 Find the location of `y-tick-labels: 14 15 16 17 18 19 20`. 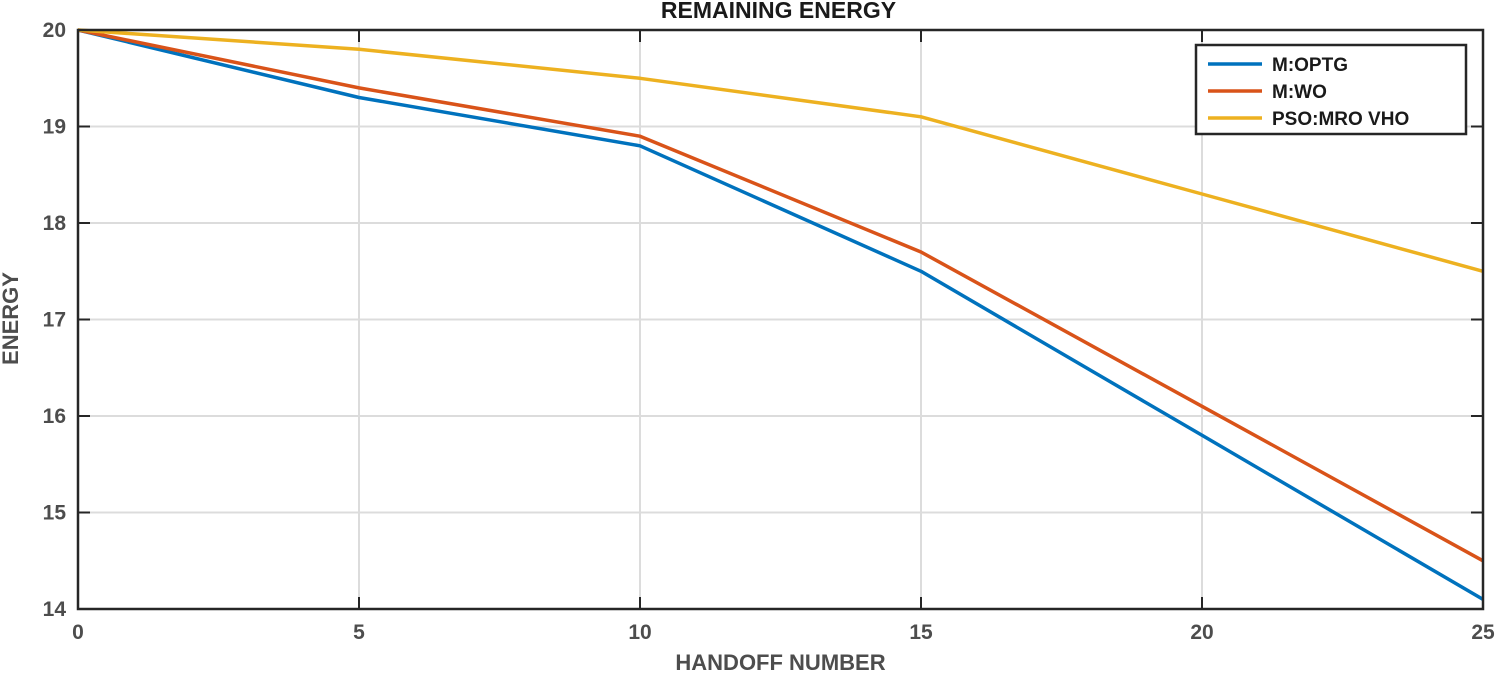

y-tick-labels: 14 15 16 17 18 19 20 is located at coordinates (55, 320).